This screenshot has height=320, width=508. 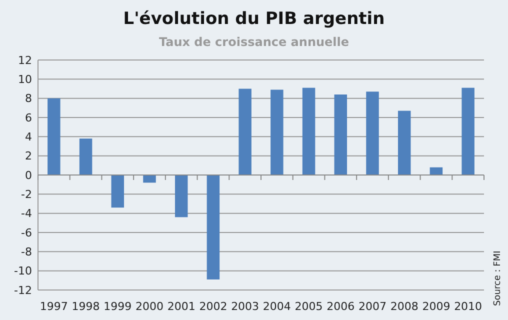 What do you see at coordinates (498, 278) in the screenshot?
I see `source-note: Source : FMI` at bounding box center [498, 278].